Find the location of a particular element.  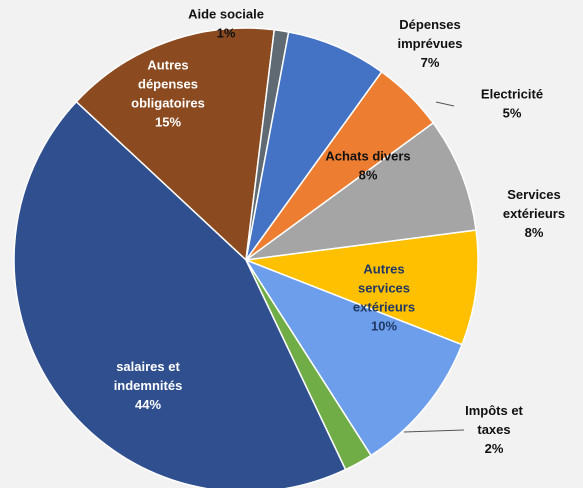

slice-label-line-7-0: Impôts et is located at coordinates (494, 410).